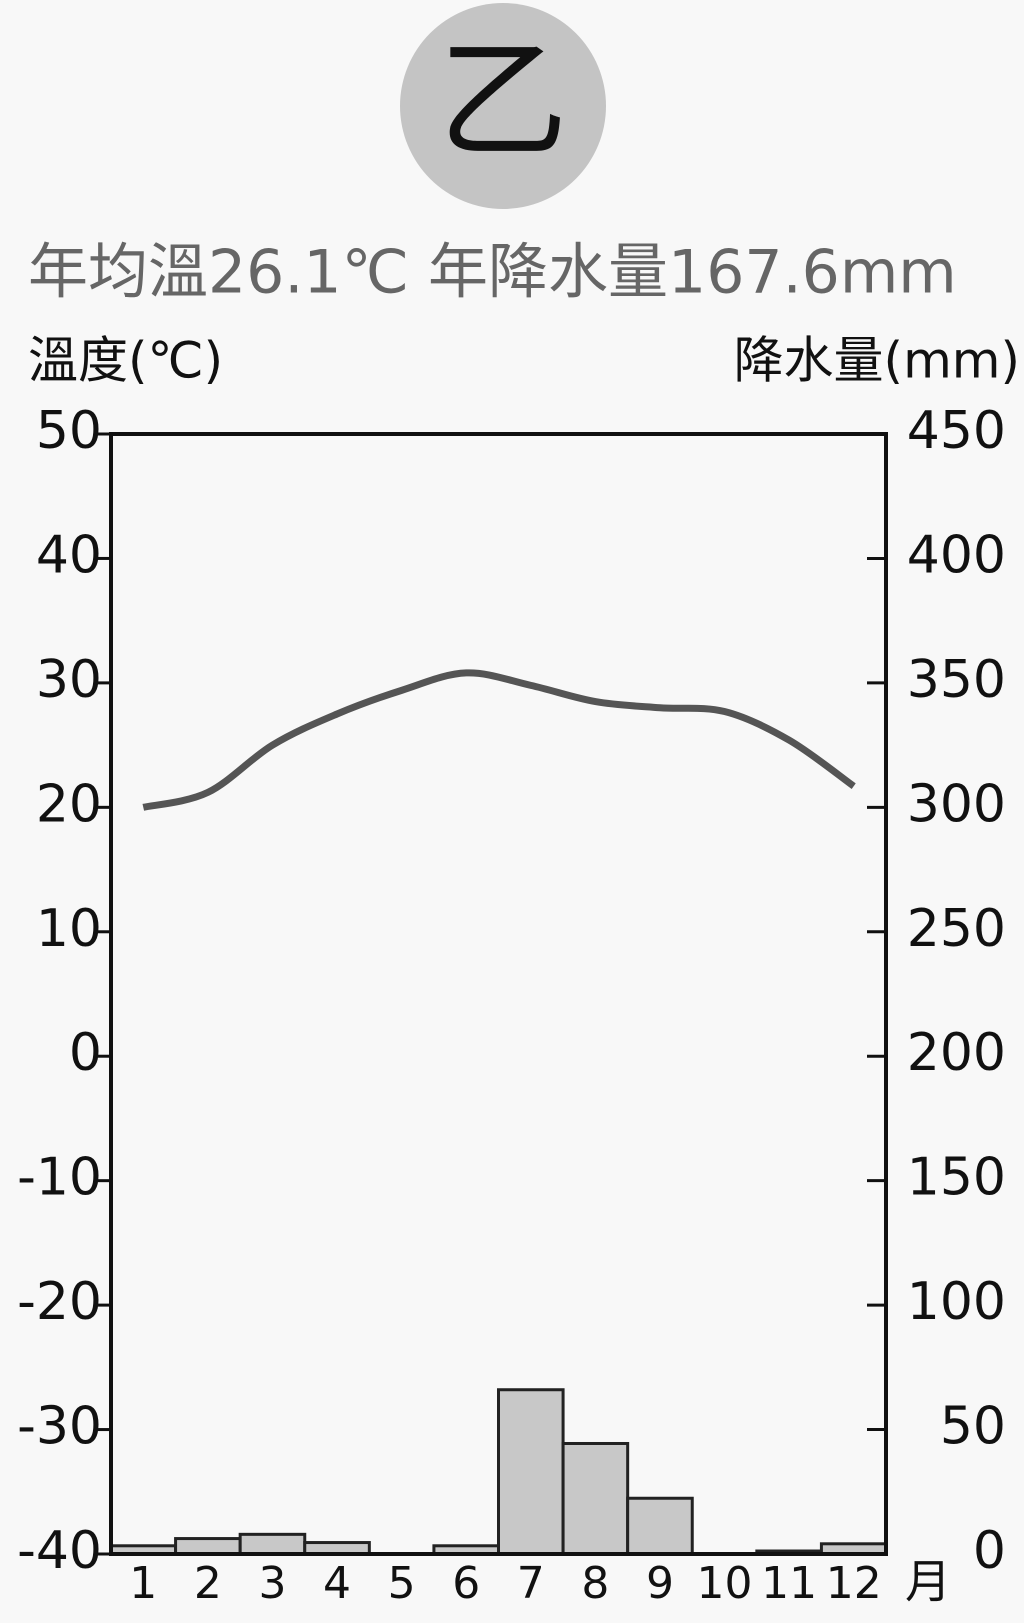 Image resolution: width=1024 pixels, height=1623 pixels. I want to click on x-tick-label: 6, so click(466, 1583).